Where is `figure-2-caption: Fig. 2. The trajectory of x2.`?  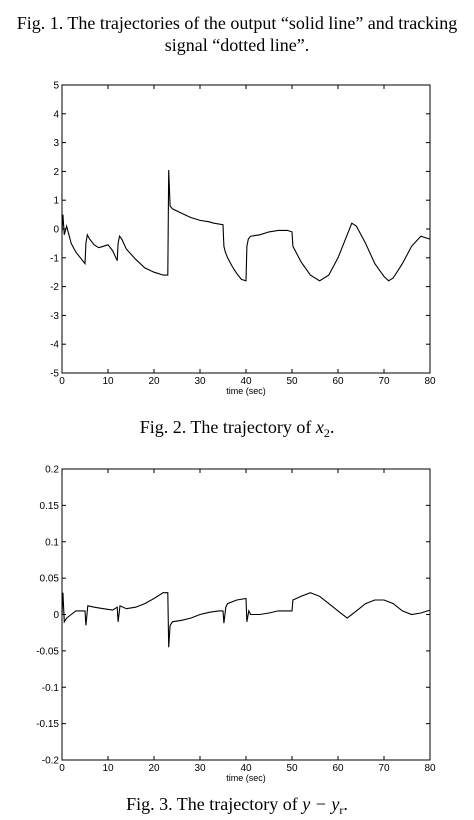 figure-2-caption: Fig. 2. The trajectory of x2. is located at coordinates (237, 428).